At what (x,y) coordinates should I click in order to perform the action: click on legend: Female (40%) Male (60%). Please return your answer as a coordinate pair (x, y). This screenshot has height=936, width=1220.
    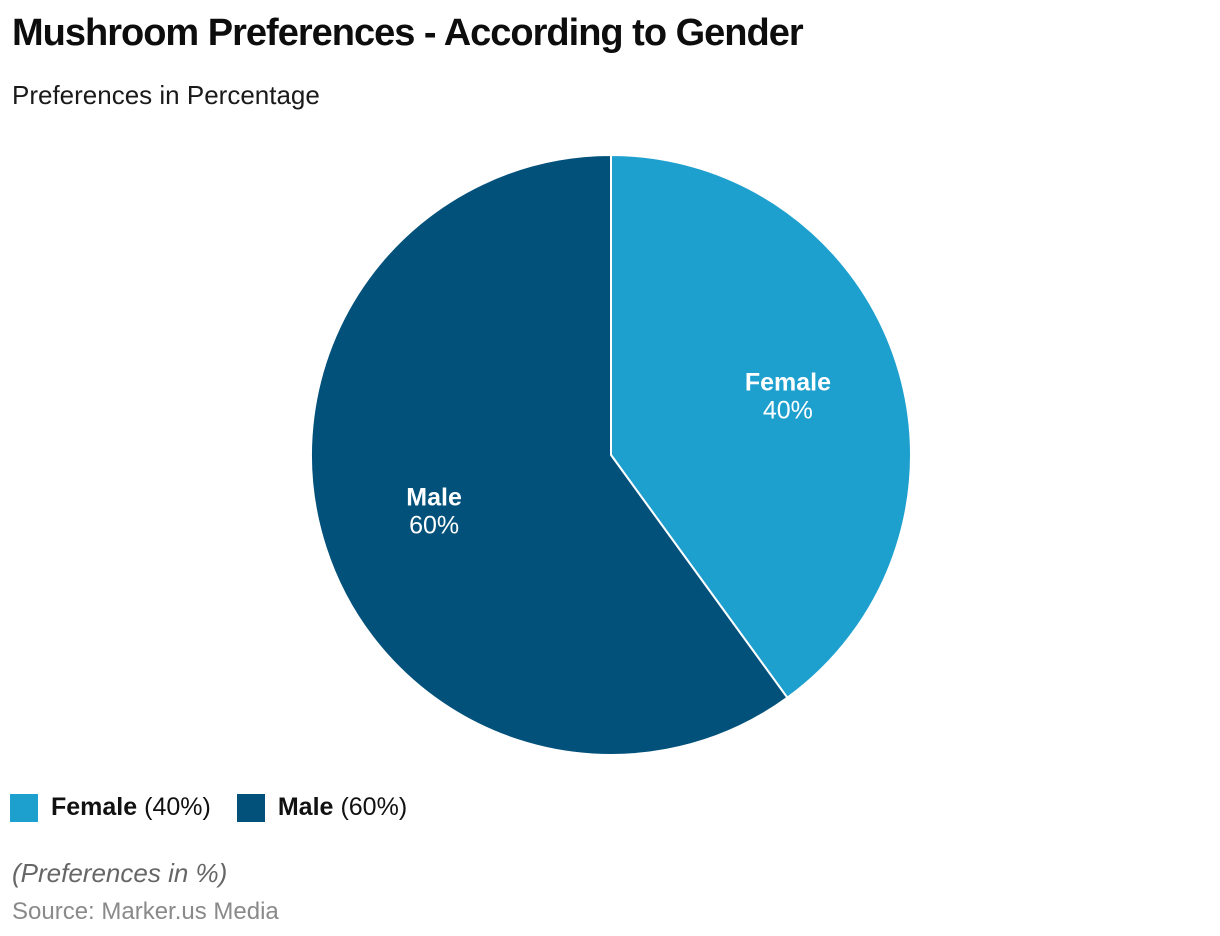
    Looking at the image, I should click on (221, 807).